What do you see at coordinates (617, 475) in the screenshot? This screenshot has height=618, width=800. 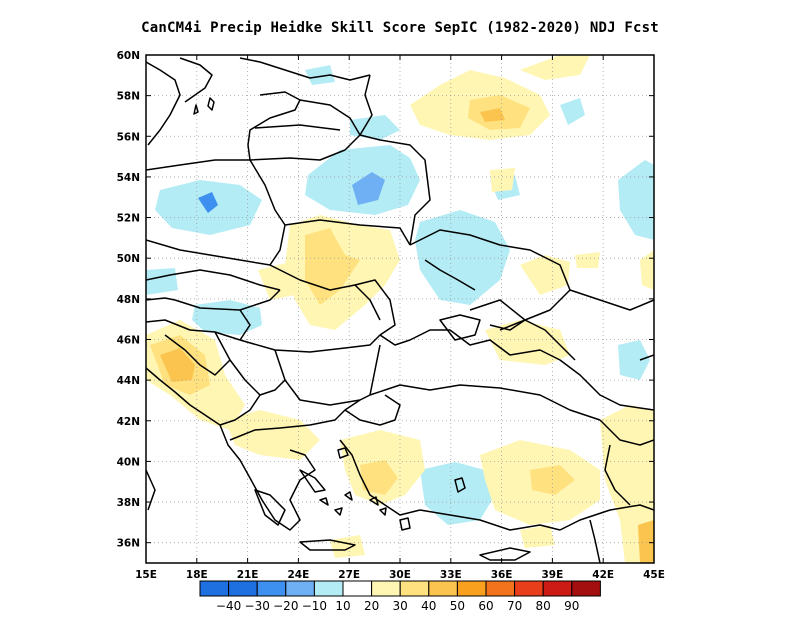 I see `border-turkey-east` at bounding box center [617, 475].